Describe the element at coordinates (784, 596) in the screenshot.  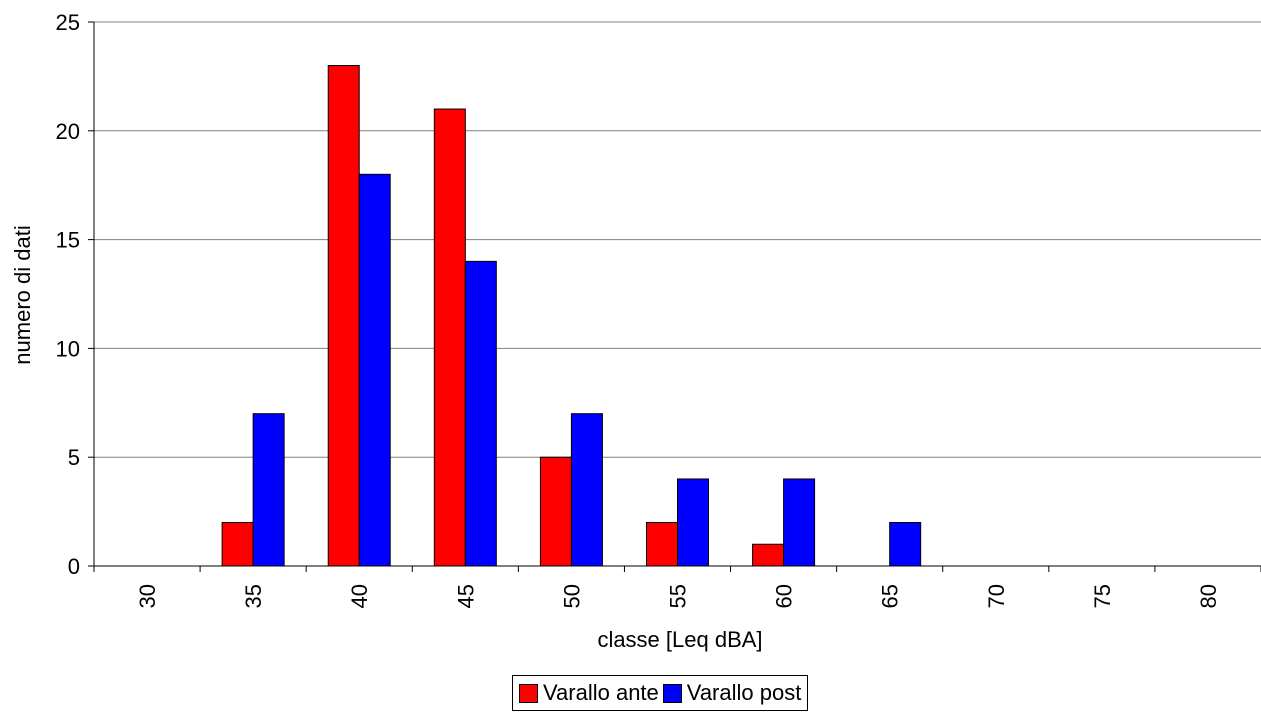
I see `x-tick-label: 60` at that location.